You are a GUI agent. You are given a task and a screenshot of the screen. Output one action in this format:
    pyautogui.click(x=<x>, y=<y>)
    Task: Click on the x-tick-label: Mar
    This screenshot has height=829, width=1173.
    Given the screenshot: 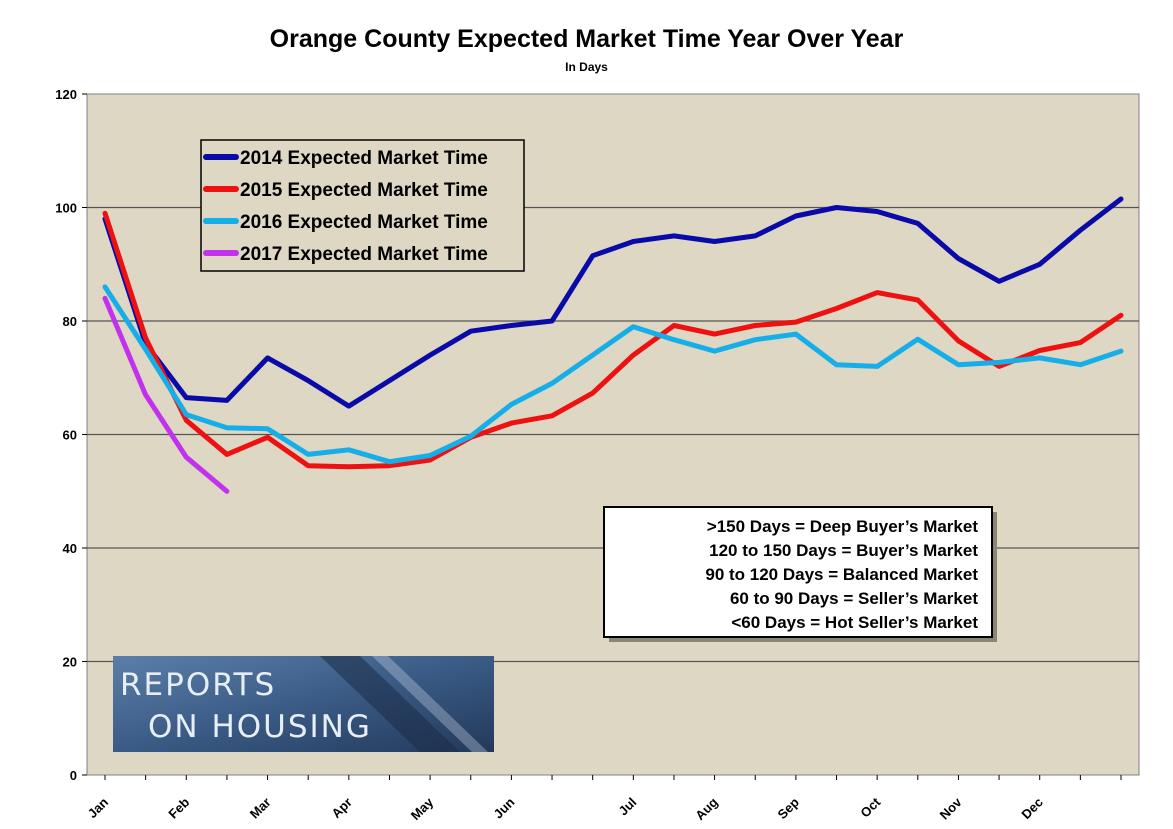 What is the action you would take?
    pyautogui.click(x=260, y=808)
    